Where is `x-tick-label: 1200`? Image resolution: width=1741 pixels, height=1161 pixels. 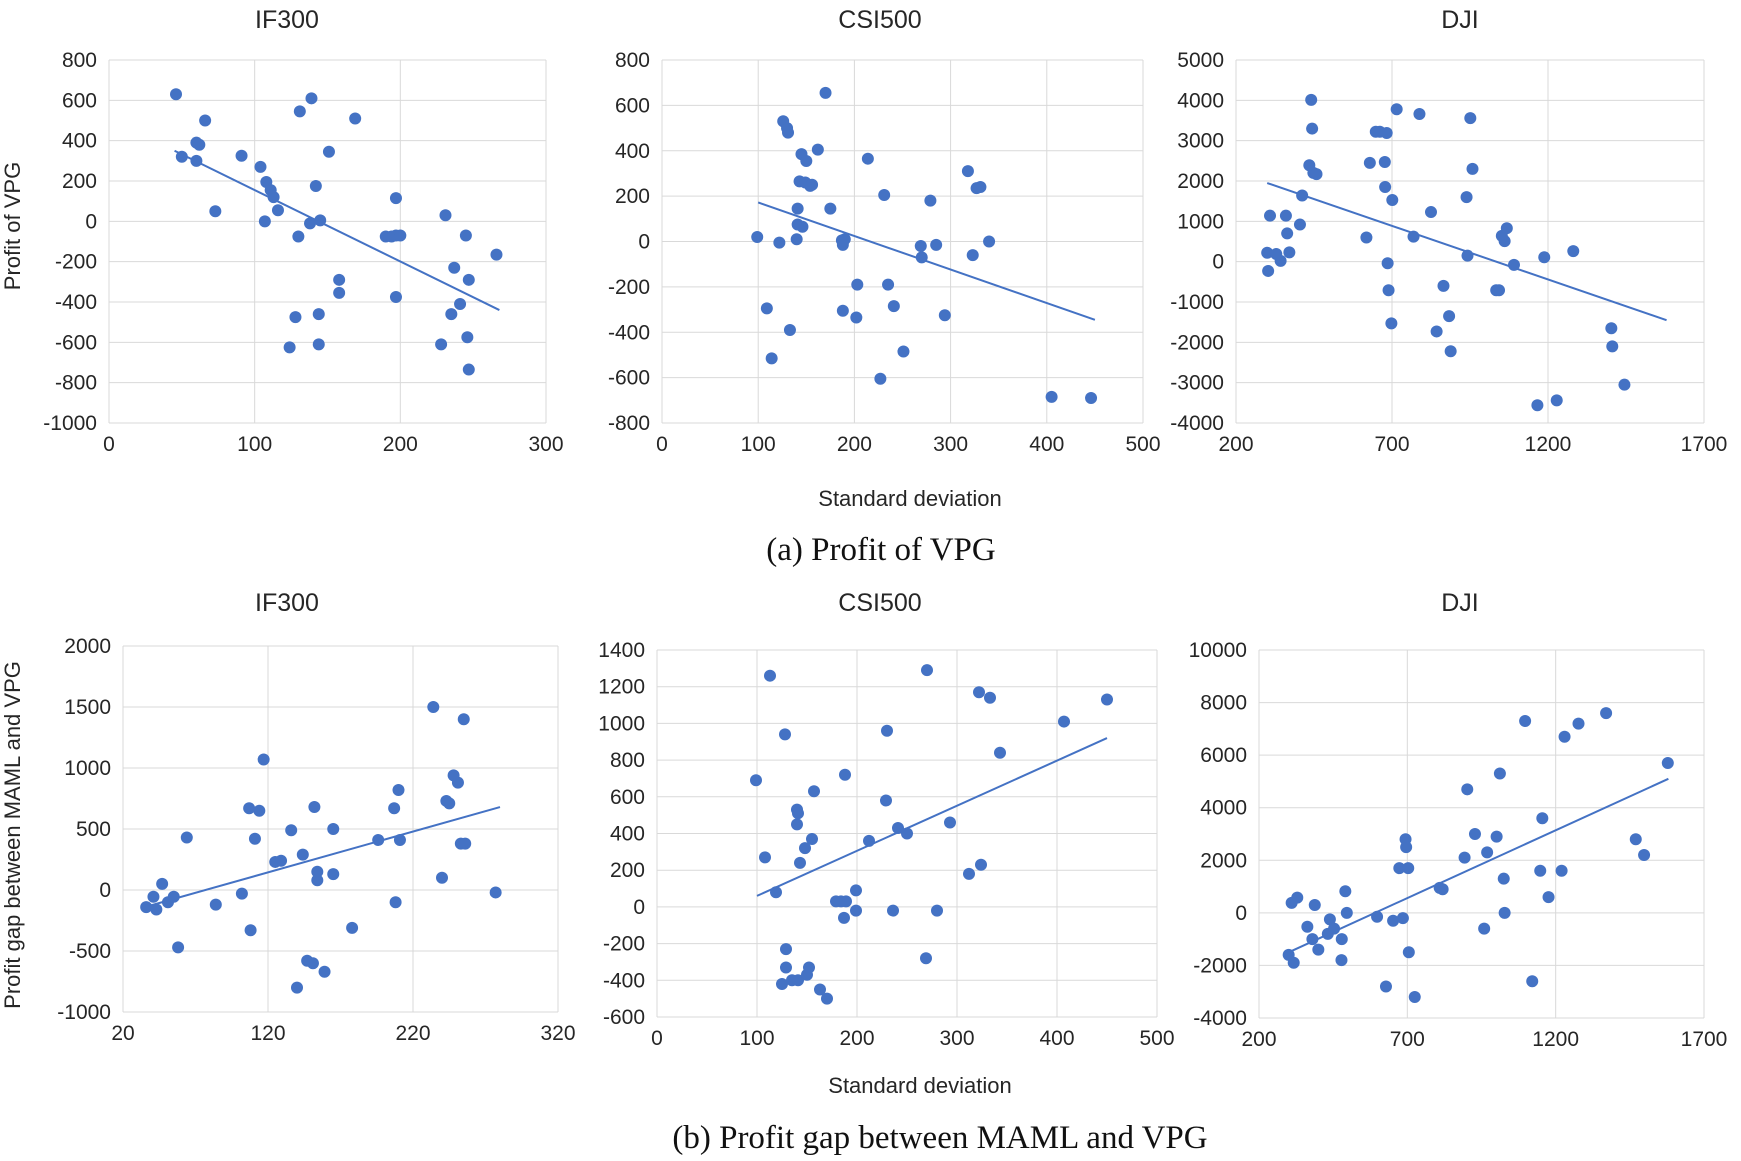
x-tick-label: 1200 is located at coordinates (1548, 444).